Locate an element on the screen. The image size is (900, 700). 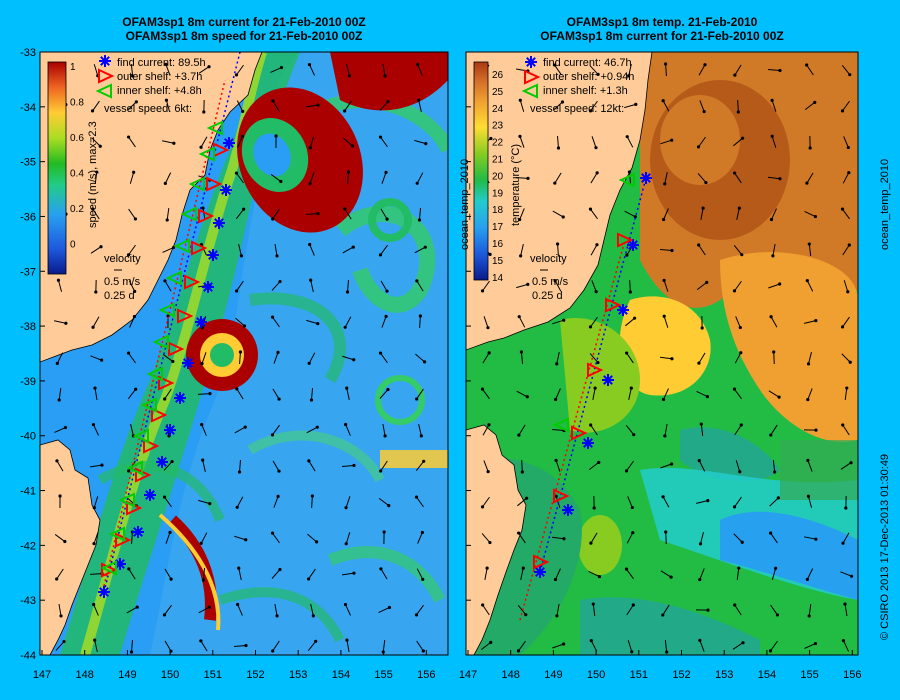
right-legend-find-current: find current: 46.7h is located at coordinates (587, 63).